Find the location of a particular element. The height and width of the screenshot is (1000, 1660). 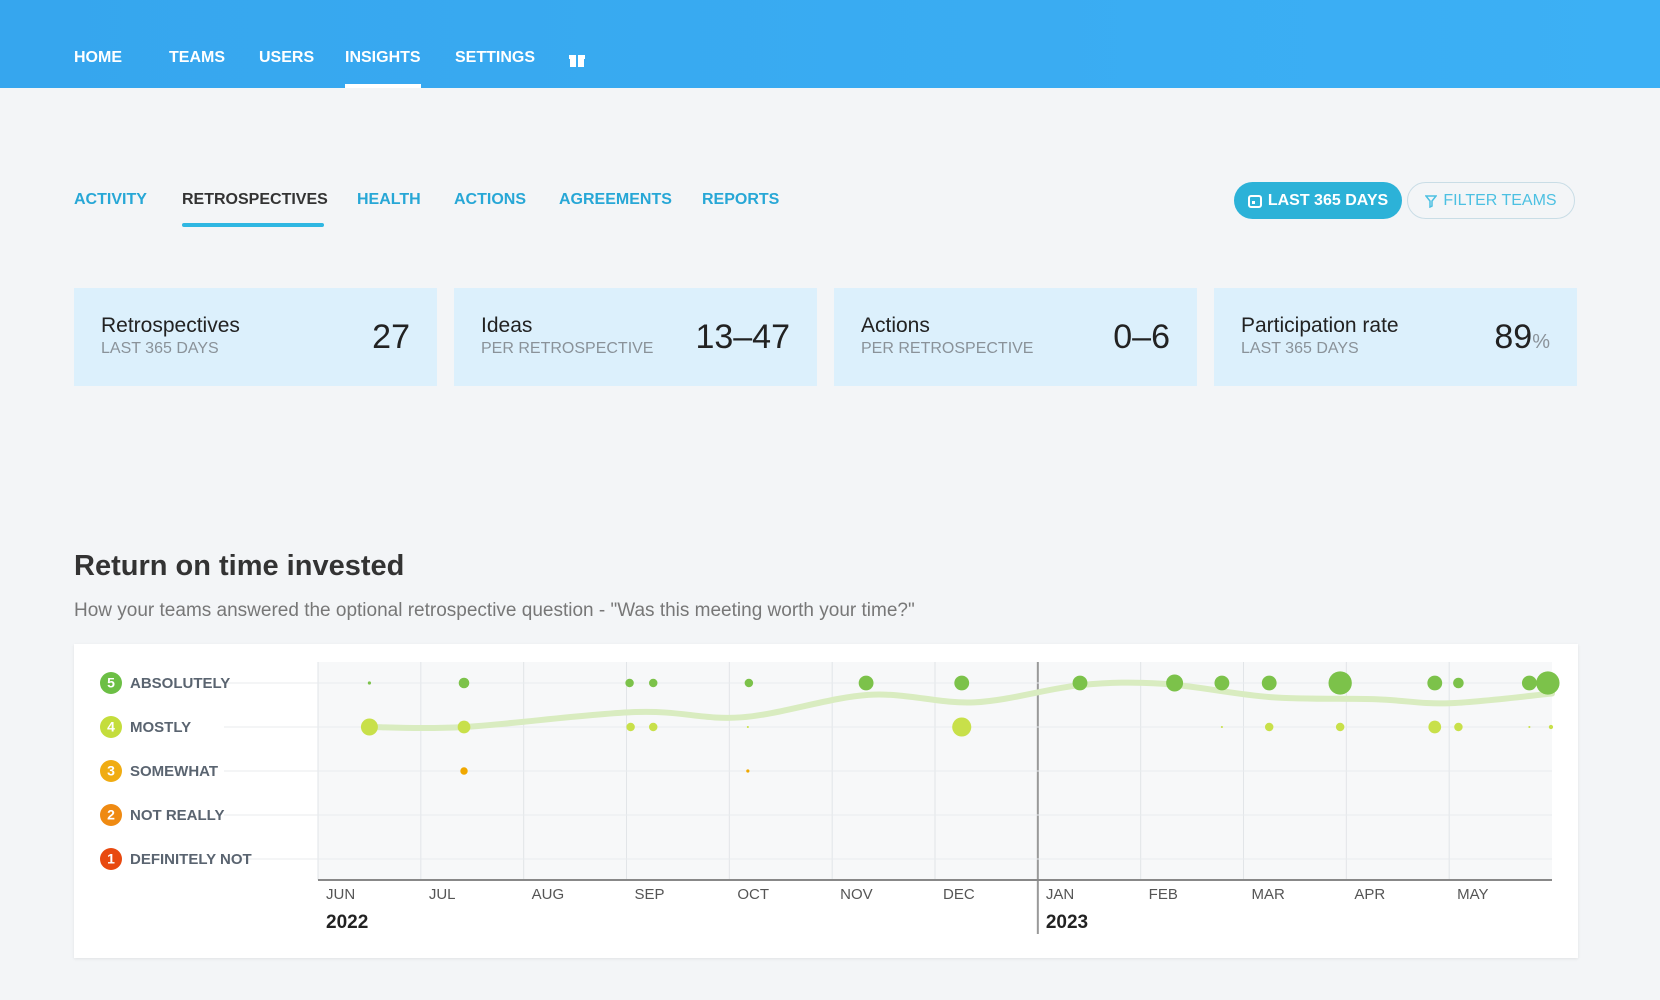

level-label: ABSOLUTELY is located at coordinates (180, 683).